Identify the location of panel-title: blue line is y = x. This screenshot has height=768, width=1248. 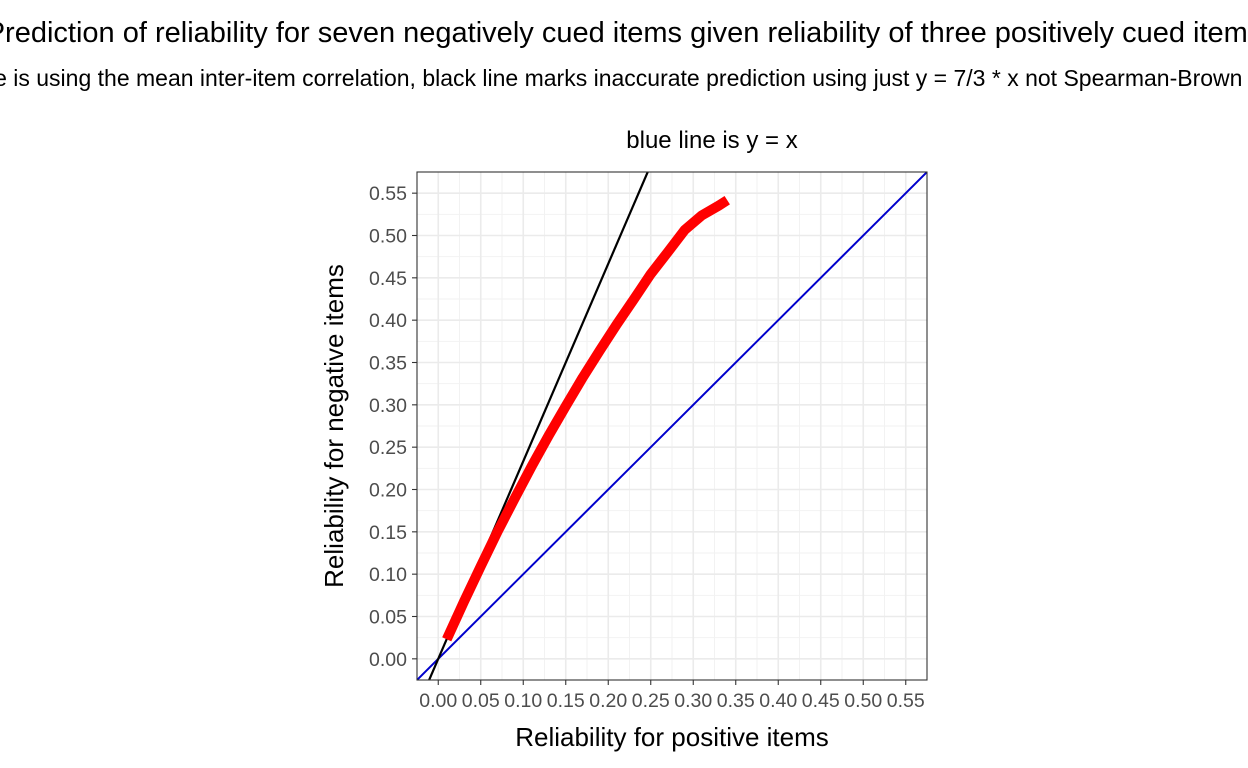
(711, 140).